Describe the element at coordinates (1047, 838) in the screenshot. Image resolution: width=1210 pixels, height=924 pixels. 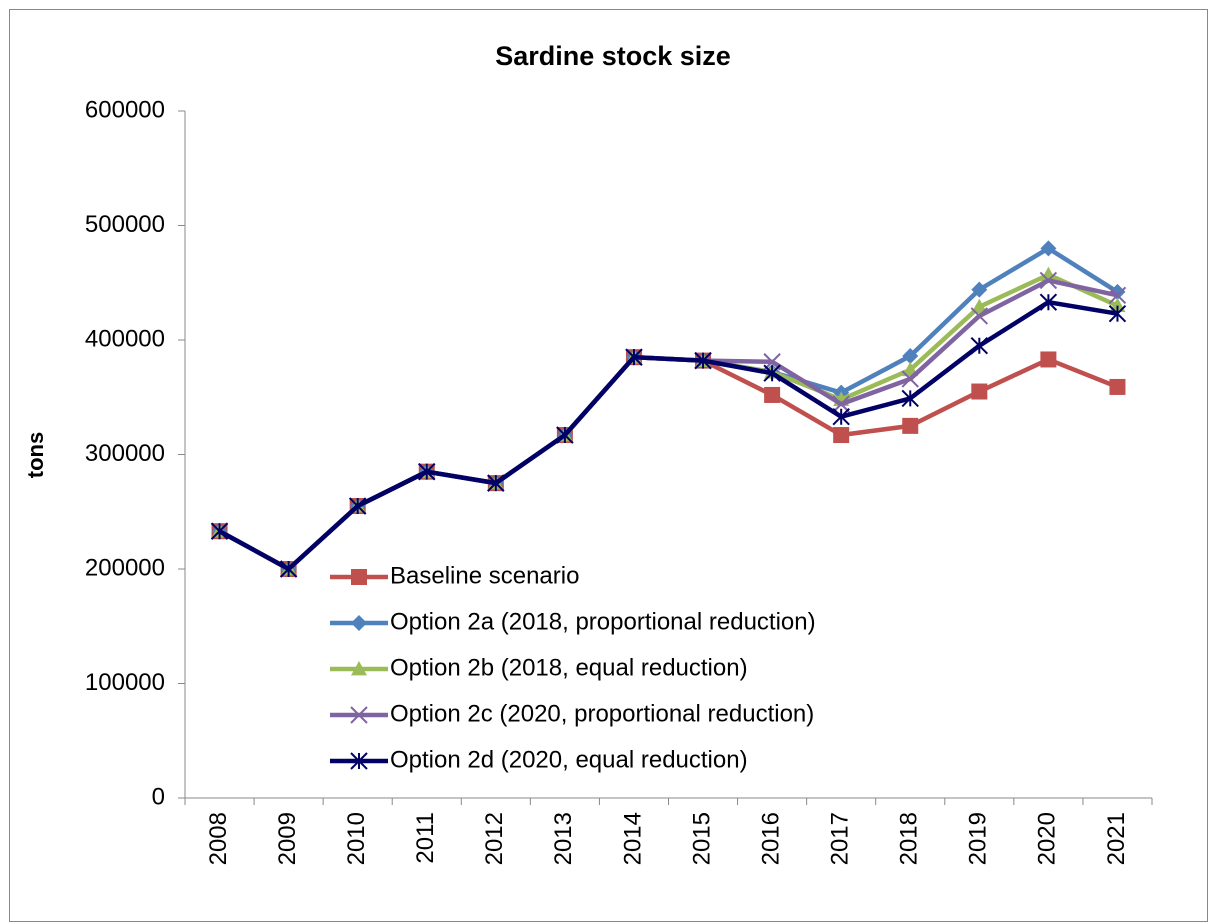
I see `x-tick-label: 2020` at that location.